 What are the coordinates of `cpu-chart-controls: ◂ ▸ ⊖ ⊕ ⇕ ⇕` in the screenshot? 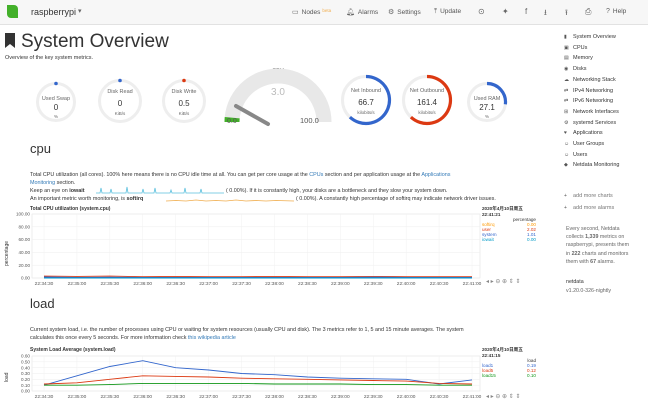 It's located at (503, 282).